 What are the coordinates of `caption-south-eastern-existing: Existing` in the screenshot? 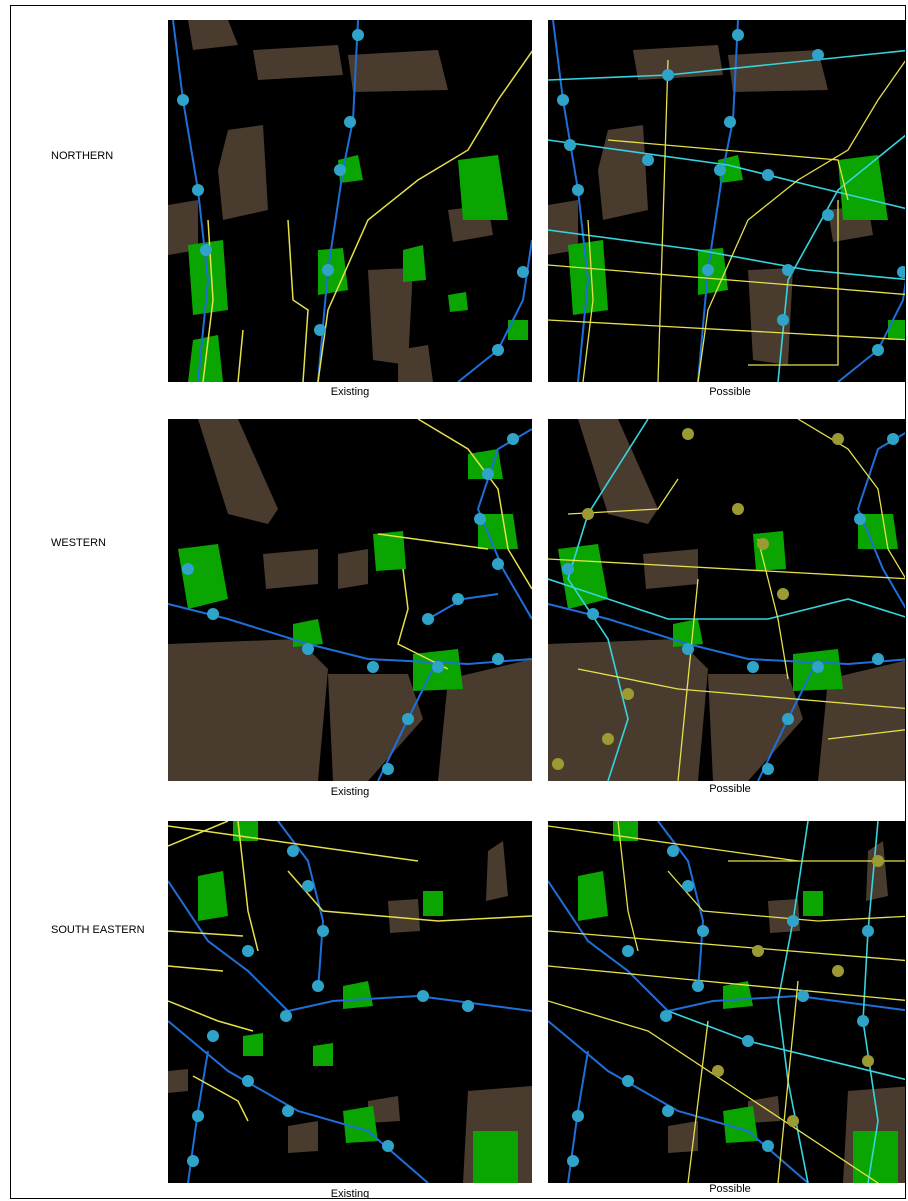 It's located at (350, 1193).